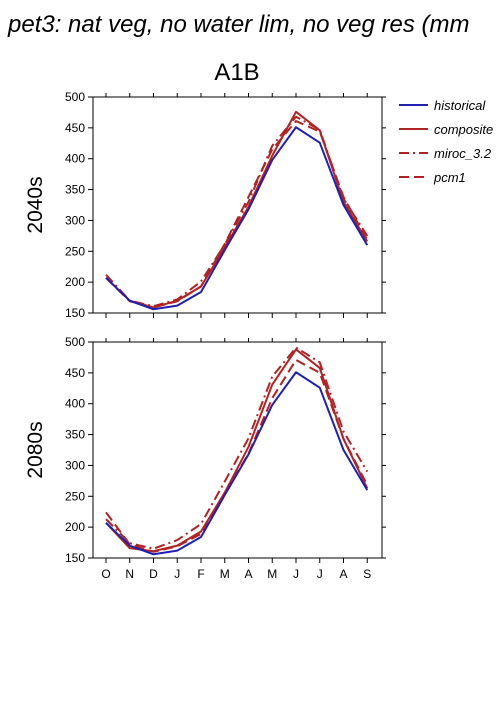  What do you see at coordinates (460, 105) in the screenshot?
I see `legend-label: historical` at bounding box center [460, 105].